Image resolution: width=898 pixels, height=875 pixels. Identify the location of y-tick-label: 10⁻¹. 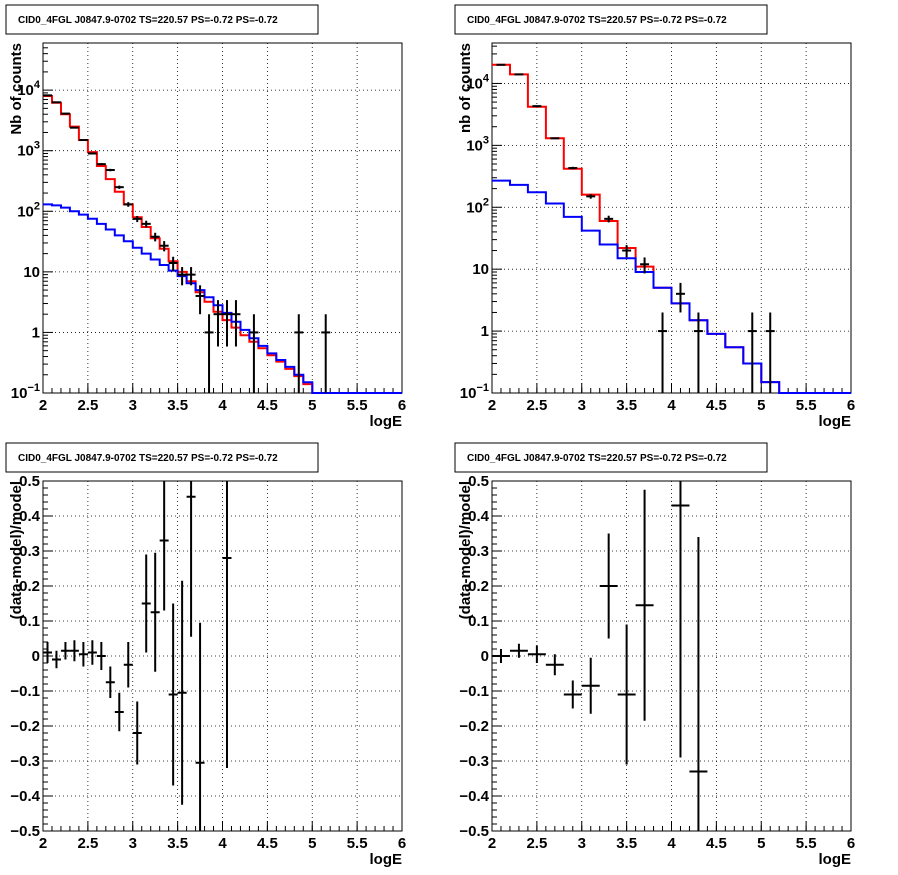
(474, 392).